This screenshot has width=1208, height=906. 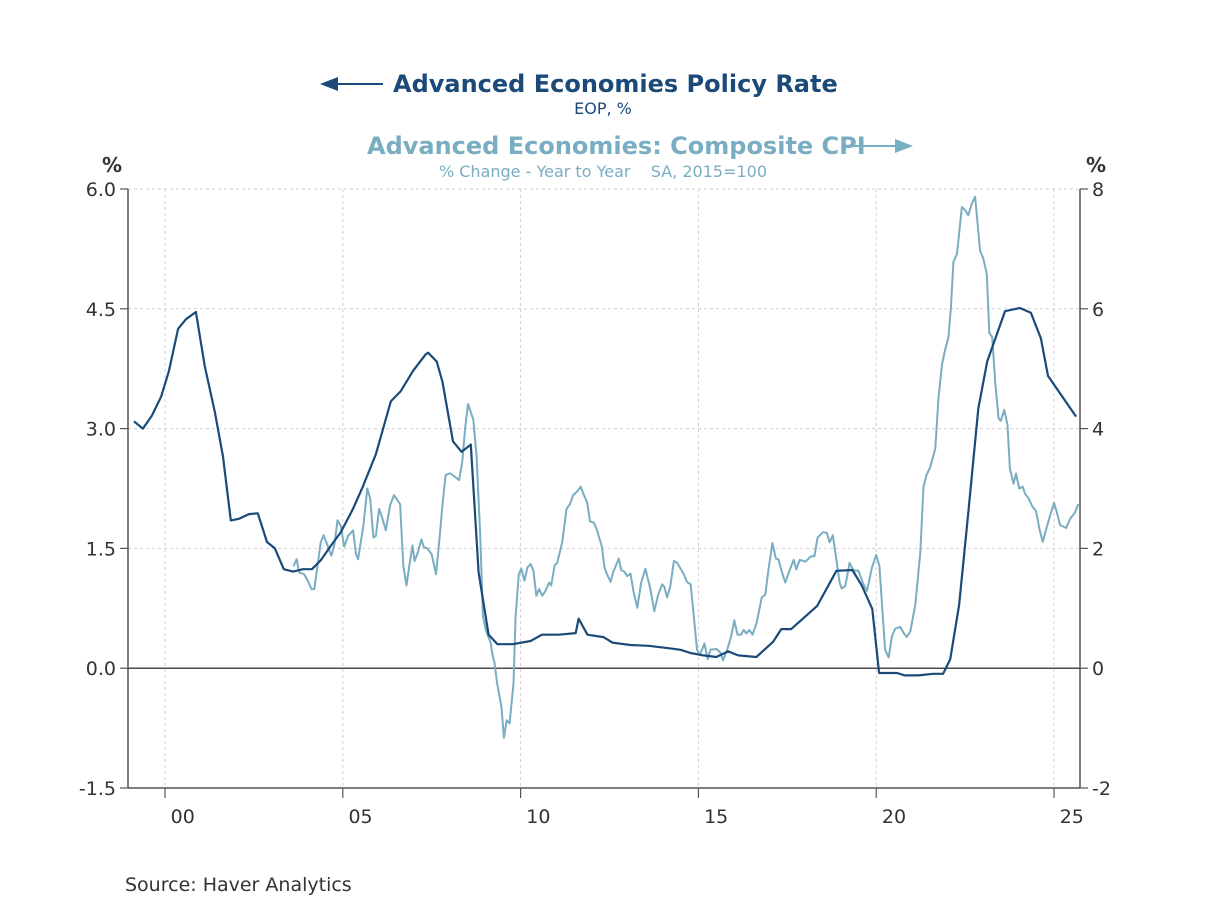 What do you see at coordinates (1098, 669) in the screenshot?
I see `right-tick-label: 0` at bounding box center [1098, 669].